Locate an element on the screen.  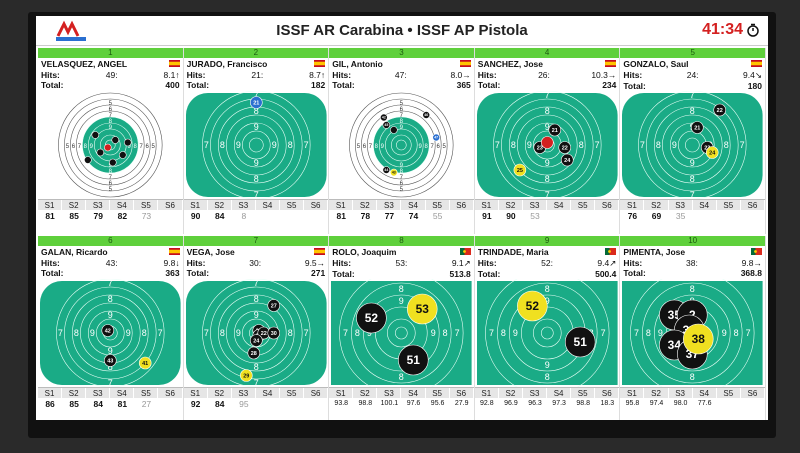
shot-label: 51 is located at coordinates (414, 360).